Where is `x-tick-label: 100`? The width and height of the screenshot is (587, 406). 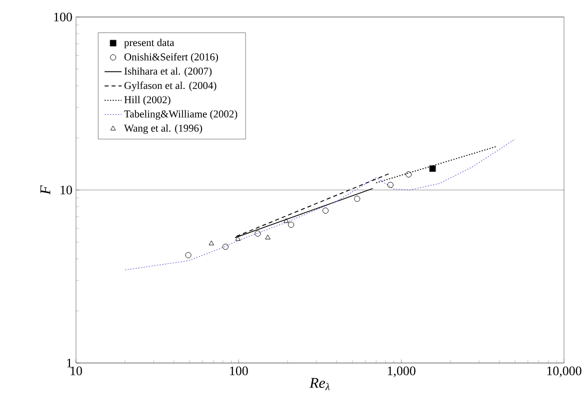 x-tick-label: 100 is located at coordinates (239, 371).